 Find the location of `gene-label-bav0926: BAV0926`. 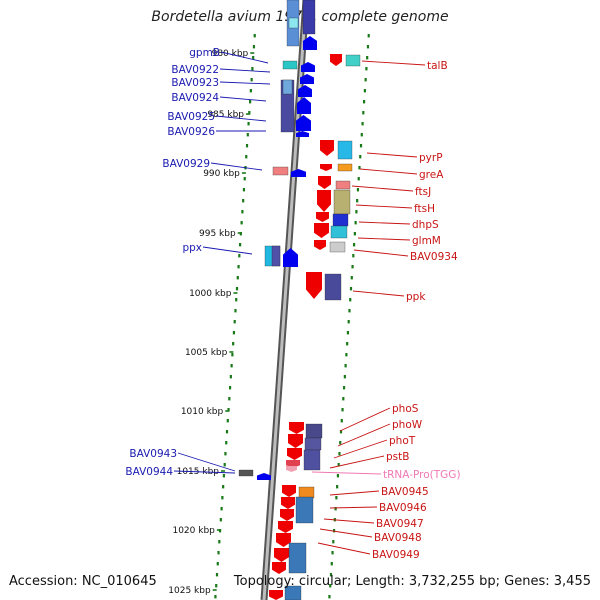

gene-label-bav0926: BAV0926 is located at coordinates (191, 132).